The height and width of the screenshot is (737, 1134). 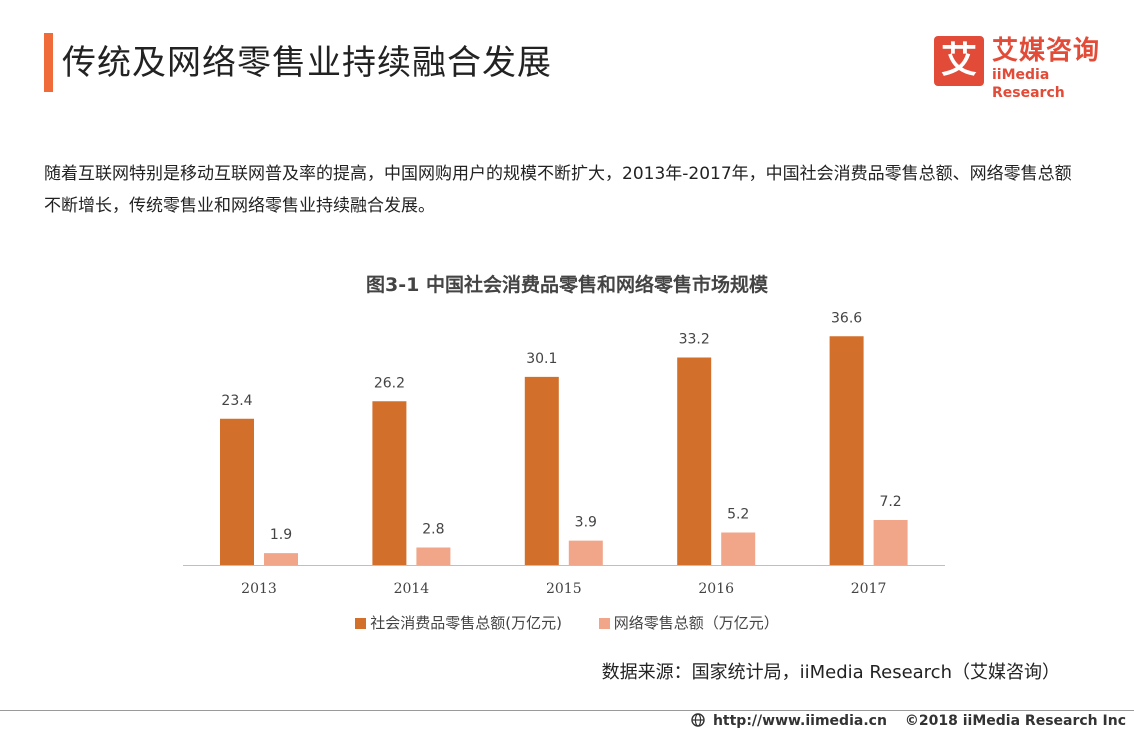 I want to click on title-accent-bar, so click(x=48, y=62).